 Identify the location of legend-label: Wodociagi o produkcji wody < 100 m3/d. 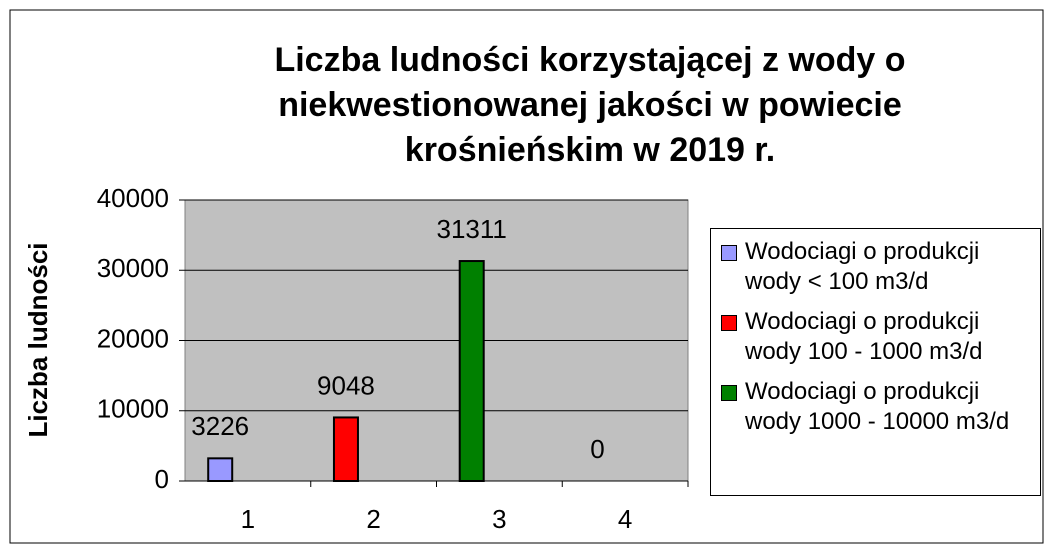
(862, 266).